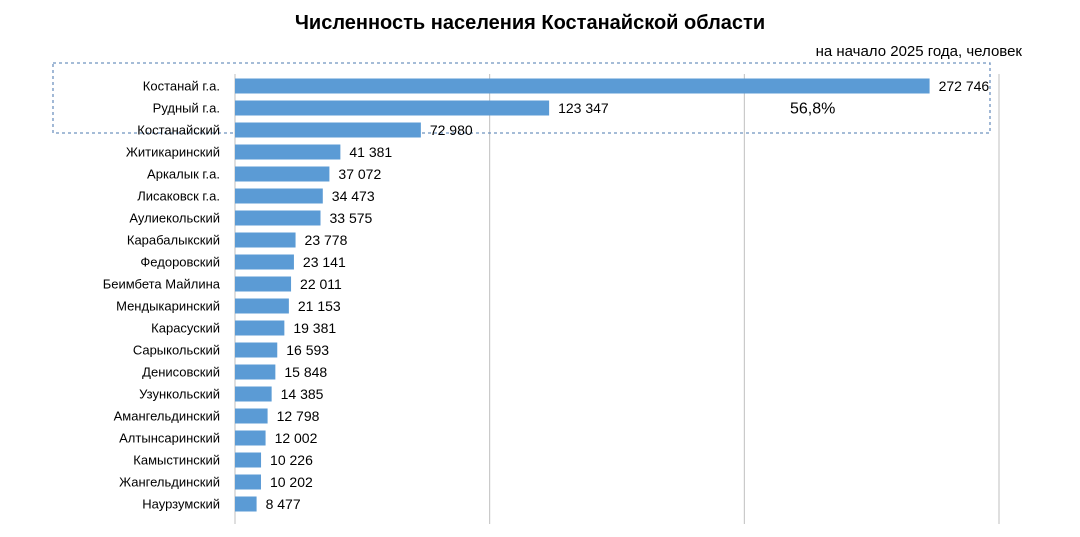  Describe the element at coordinates (370, 152) in the screenshot. I see `value-label: 41 381` at that location.